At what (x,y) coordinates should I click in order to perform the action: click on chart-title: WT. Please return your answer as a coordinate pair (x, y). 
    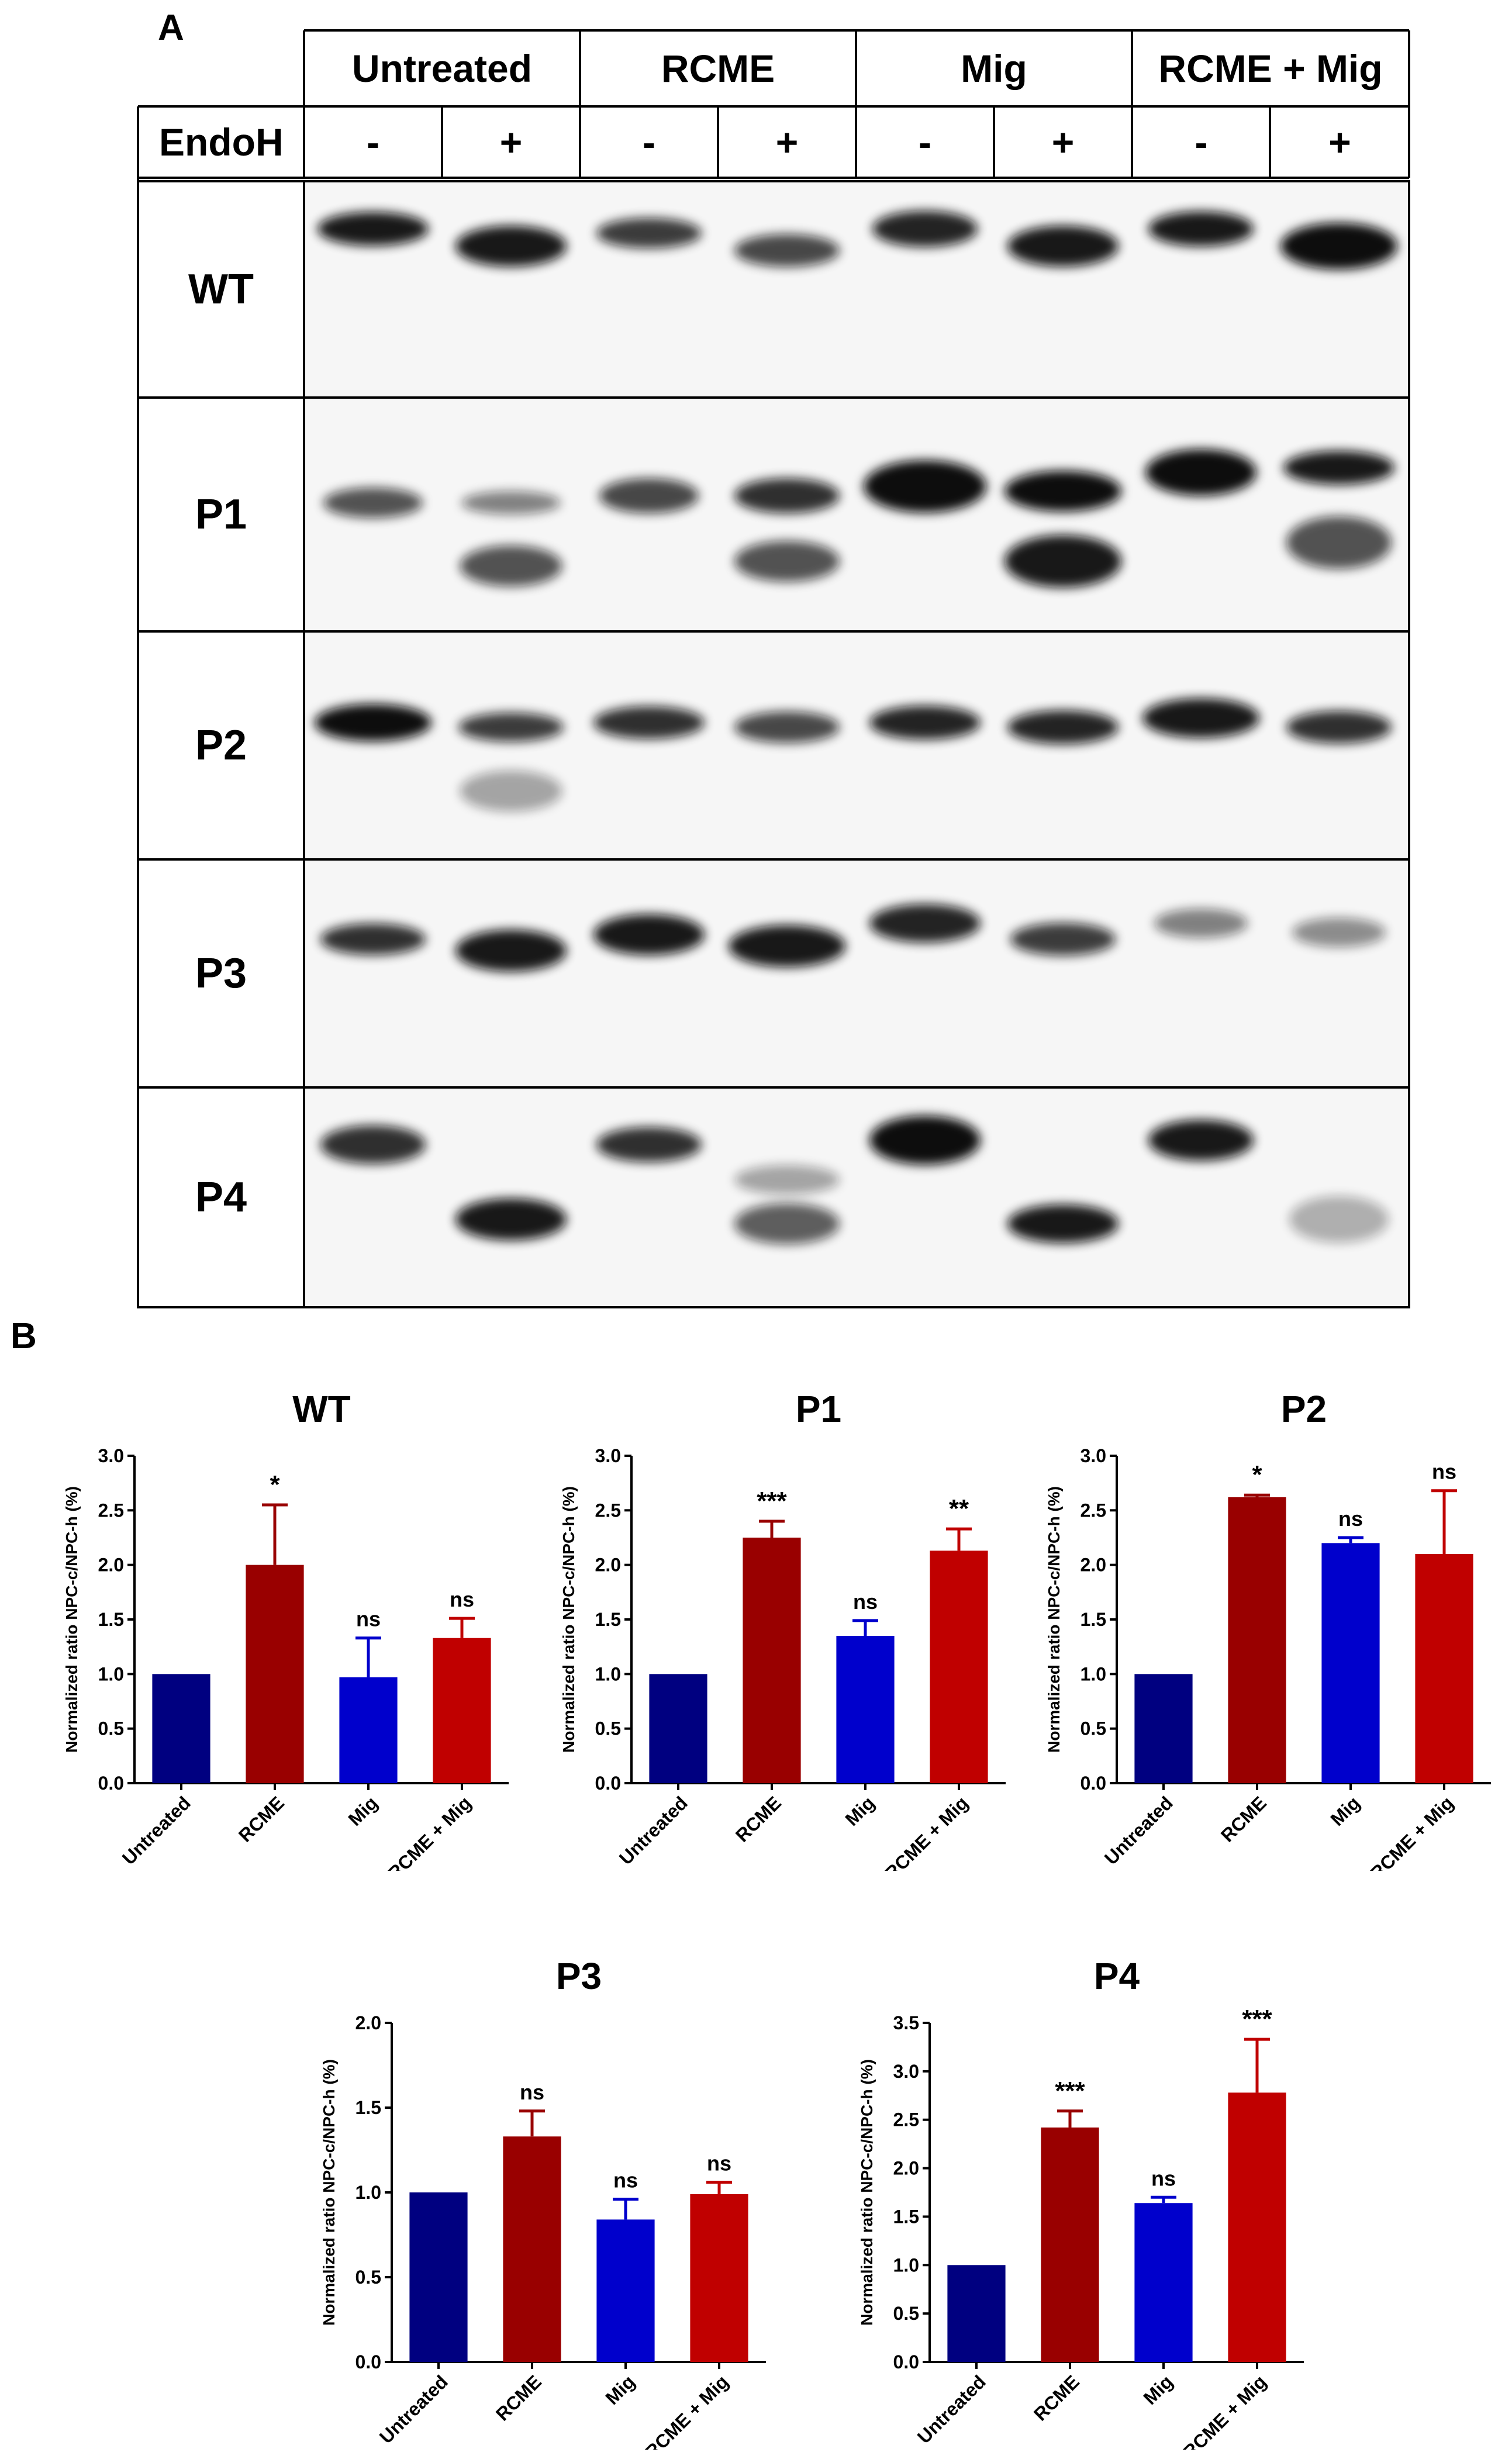
    Looking at the image, I should click on (321, 1409).